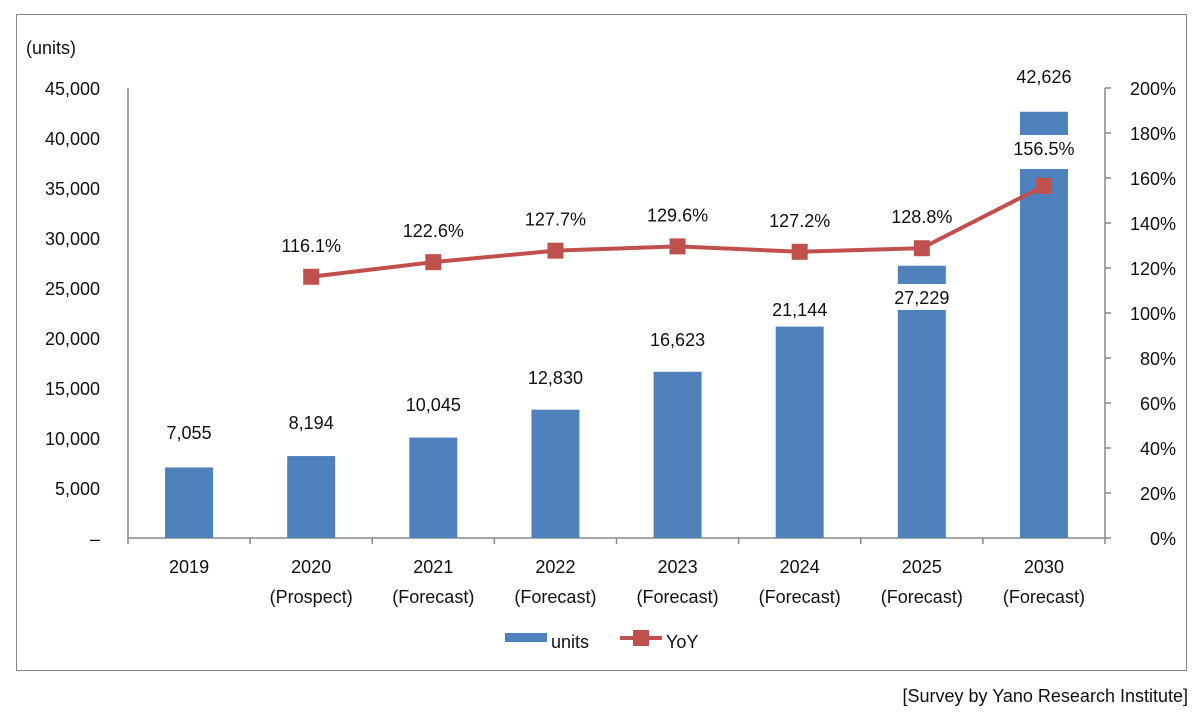  Describe the element at coordinates (1158, 494) in the screenshot. I see `y2-tick-label: 20%` at that location.